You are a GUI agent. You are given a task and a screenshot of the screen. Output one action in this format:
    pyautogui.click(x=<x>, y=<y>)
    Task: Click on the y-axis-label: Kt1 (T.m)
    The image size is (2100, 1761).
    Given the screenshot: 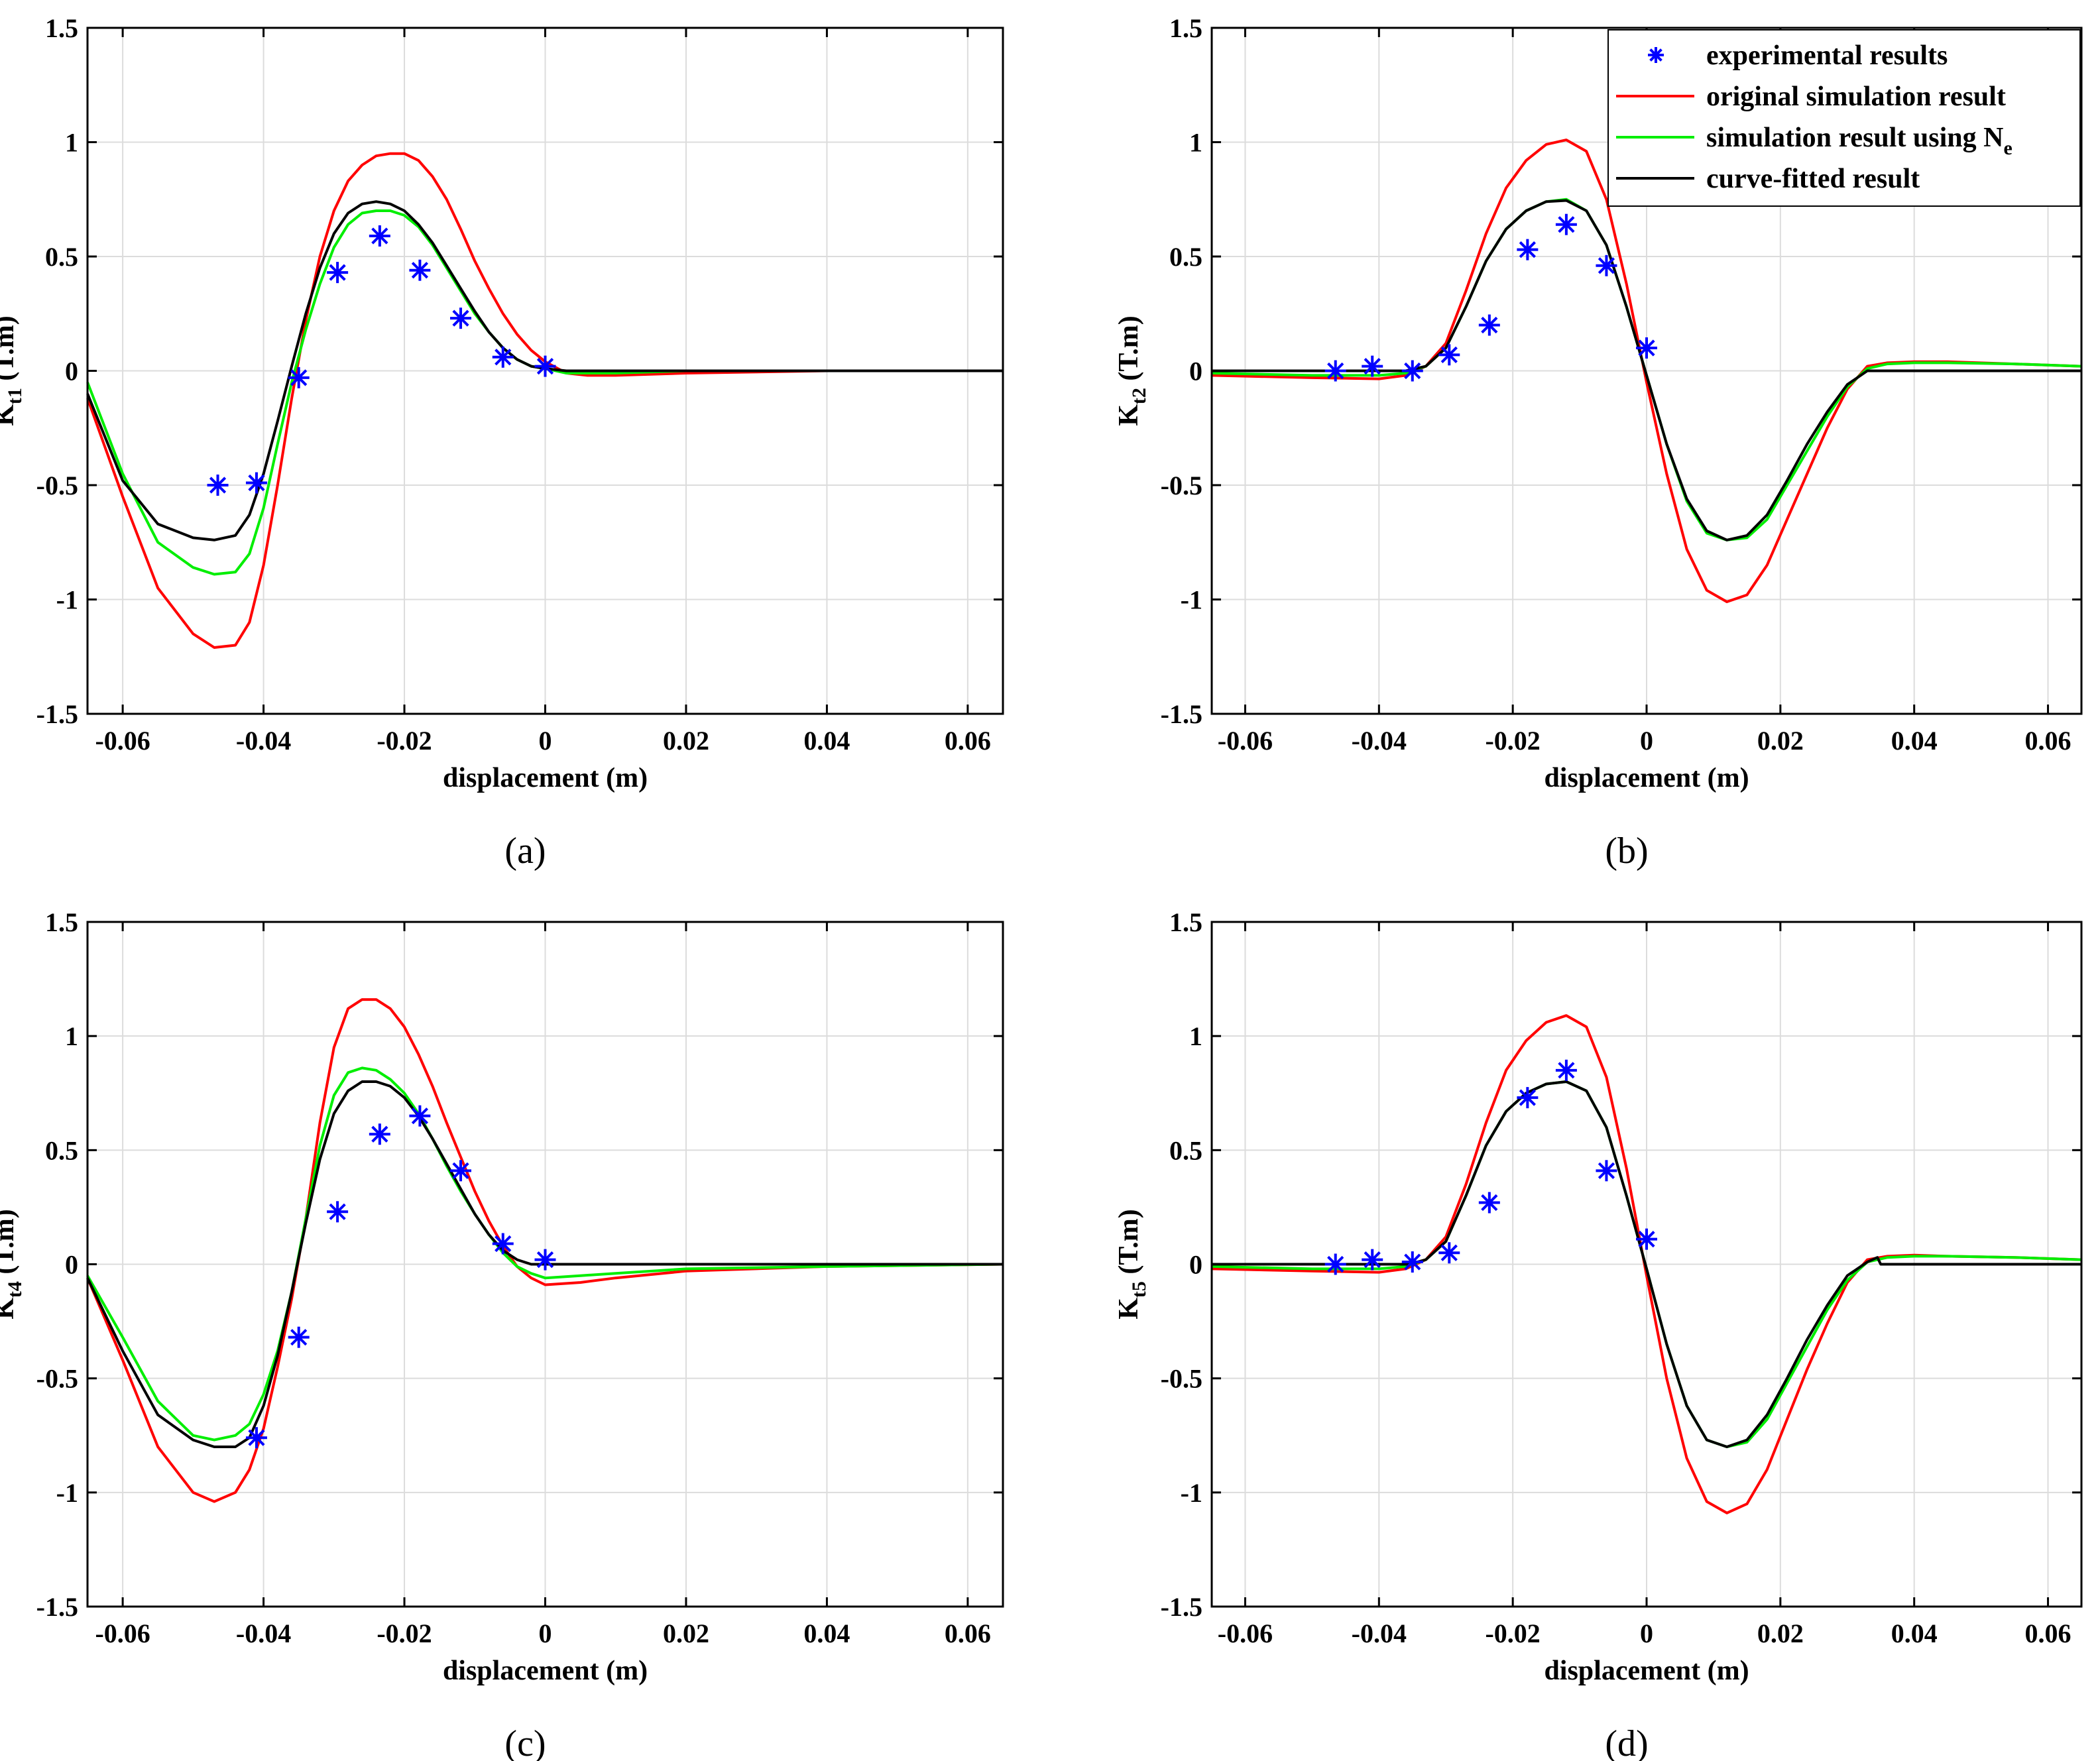 What is the action you would take?
    pyautogui.click(x=13, y=370)
    